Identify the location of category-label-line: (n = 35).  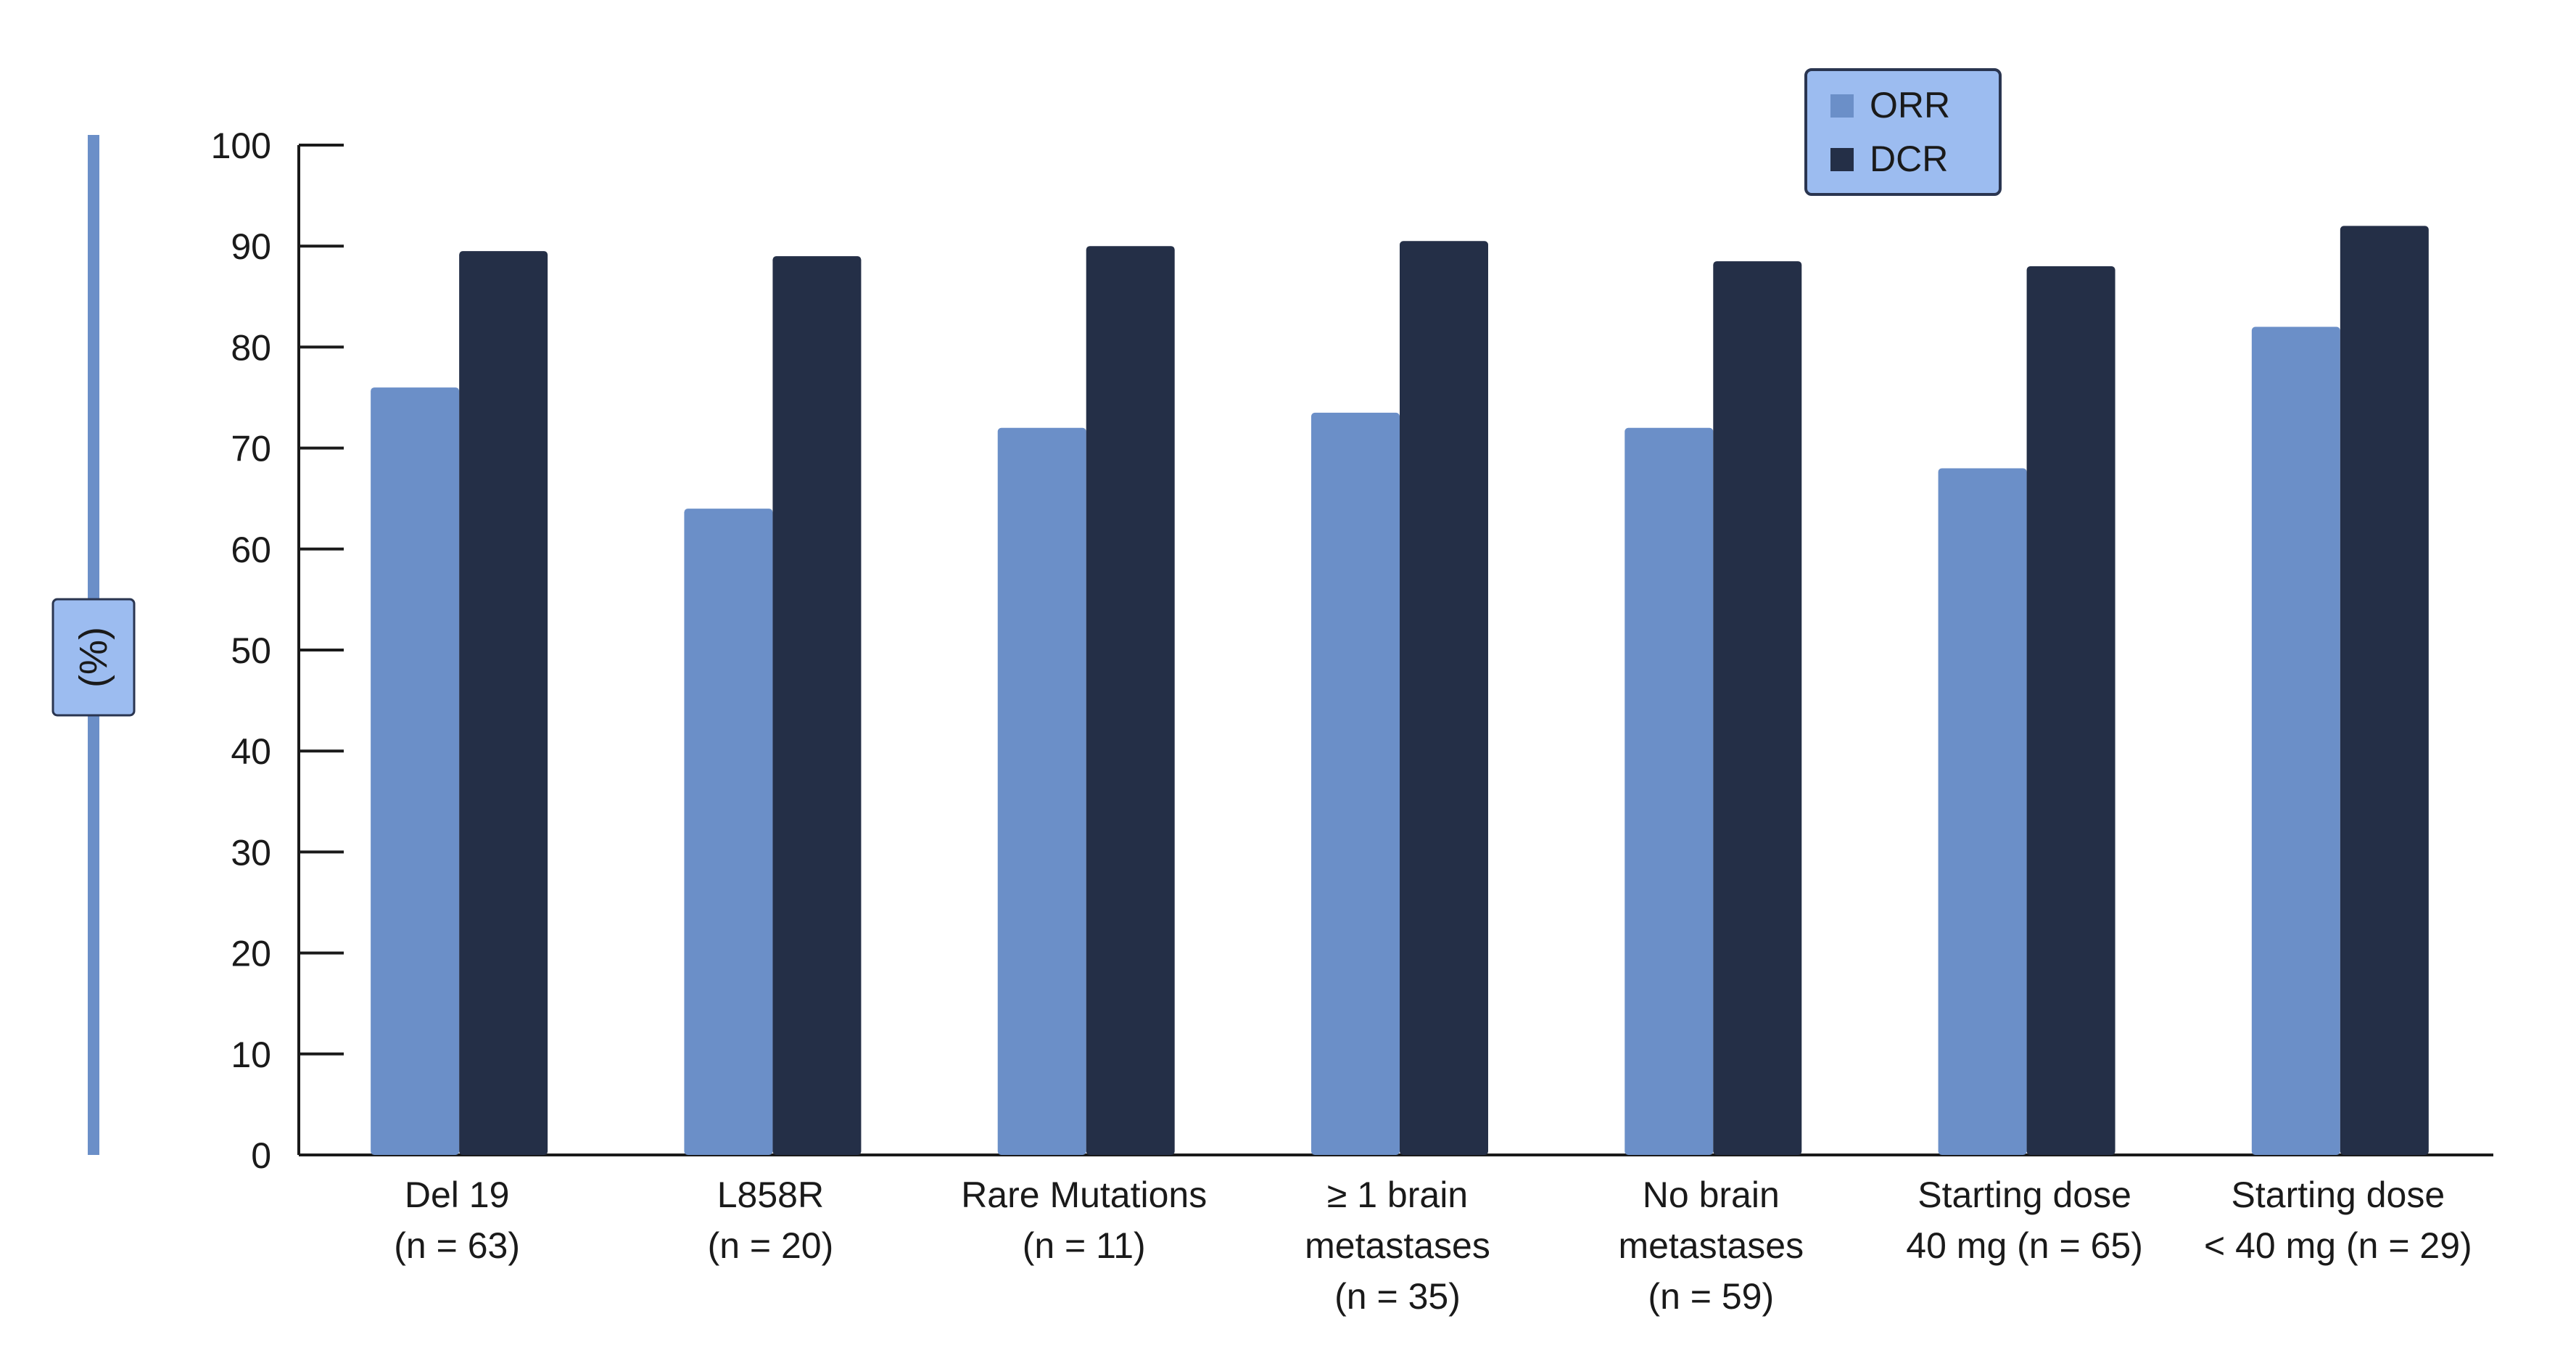
(1397, 1296).